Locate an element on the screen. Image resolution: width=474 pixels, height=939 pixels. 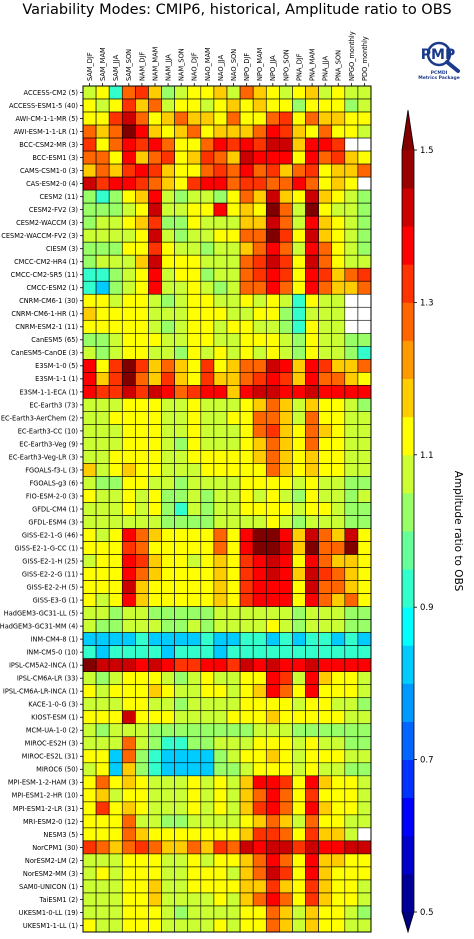
y-tick-label: IPSL-CM6A-LR (33) is located at coordinates (47, 679).